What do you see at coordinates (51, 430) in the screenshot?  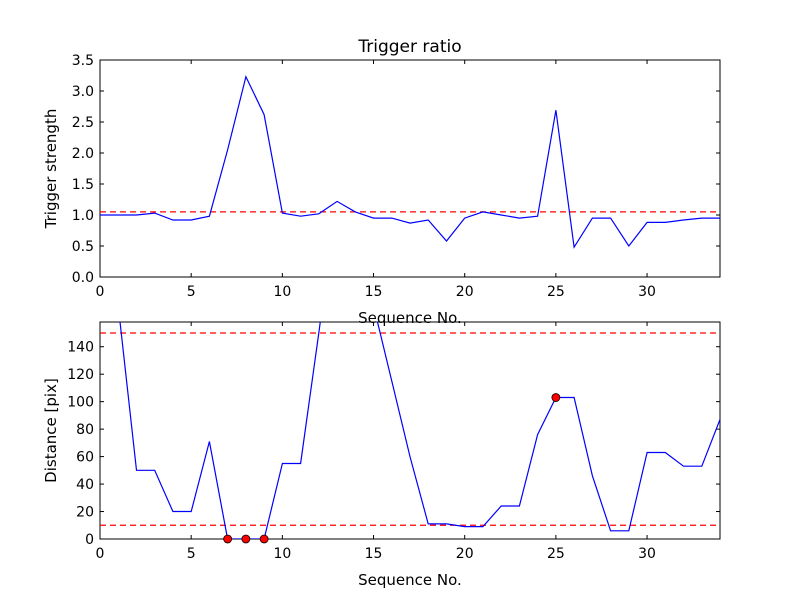 I see `y-axis-label: Distance [pix]` at bounding box center [51, 430].